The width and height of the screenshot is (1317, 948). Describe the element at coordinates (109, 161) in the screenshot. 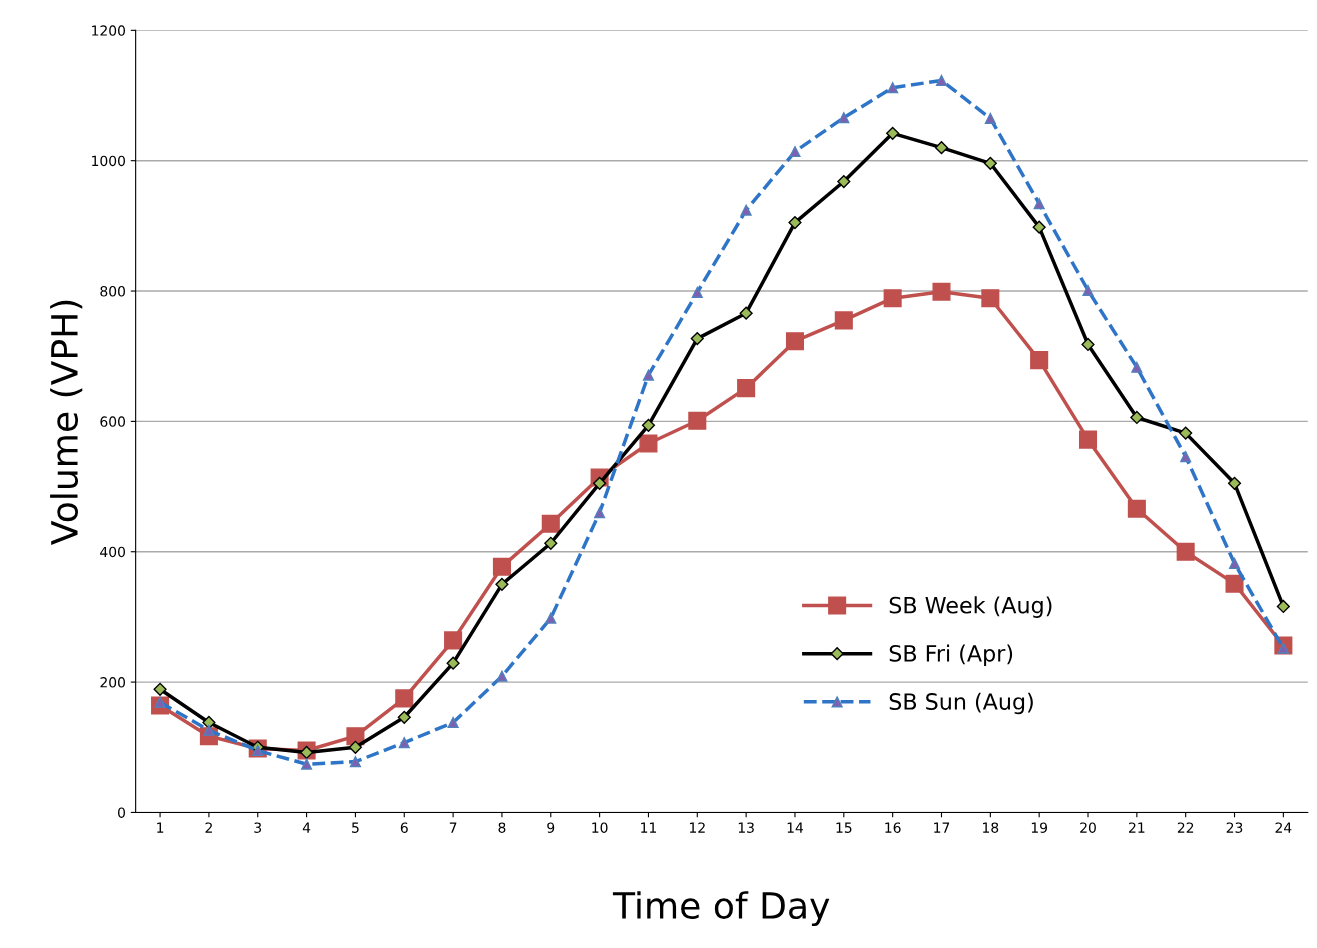

I see `y-tick-label: 1000` at that location.